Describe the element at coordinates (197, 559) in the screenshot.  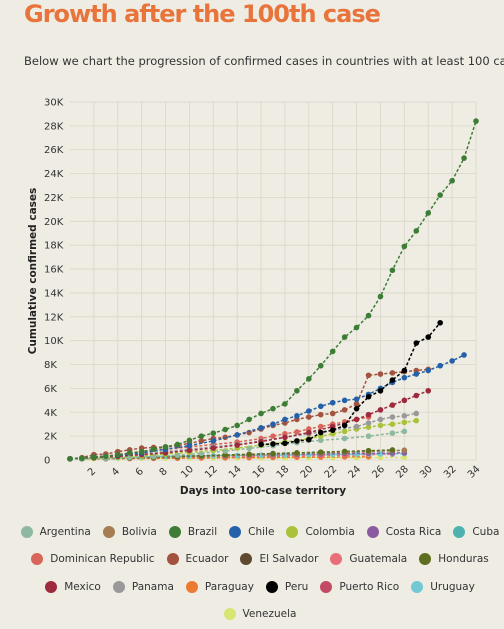
I see `legend-item: Ecuador` at that location.